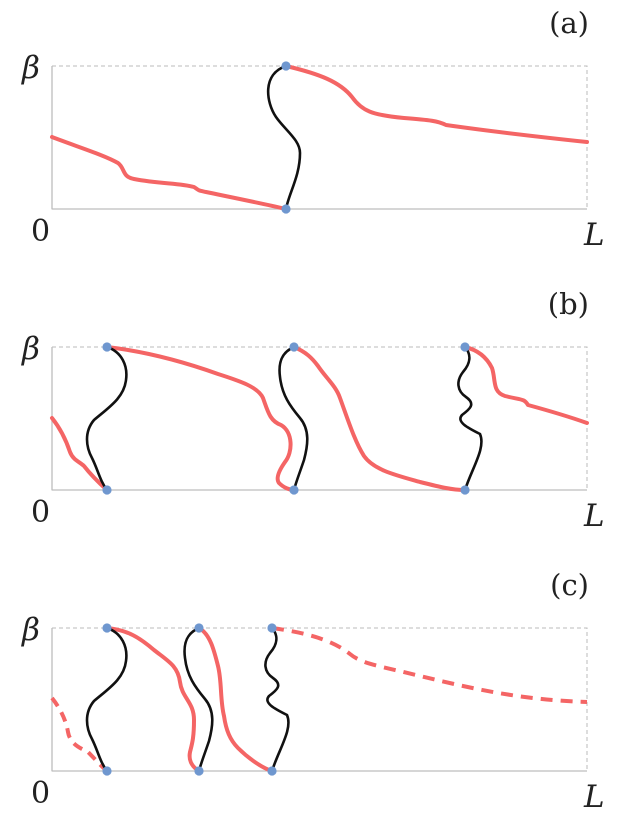 This screenshot has width=623, height=830. Describe the element at coordinates (284, 137) in the screenshot. I see `panel-a-black-curve` at that location.